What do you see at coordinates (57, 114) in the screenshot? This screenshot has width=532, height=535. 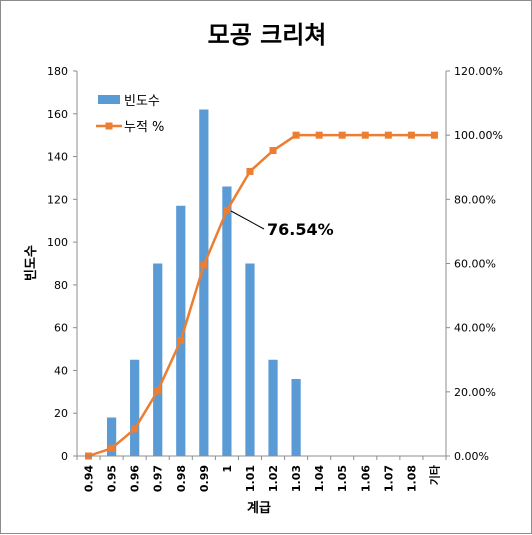 I see `left-tick-label: 160` at bounding box center [57, 114].